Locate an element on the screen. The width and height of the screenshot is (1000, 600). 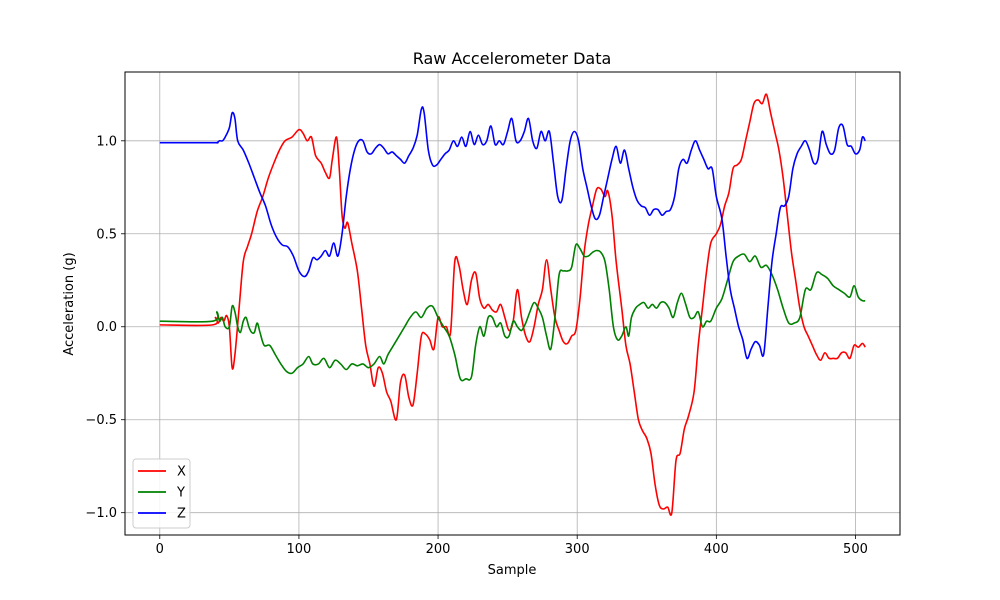
legend: XYZ is located at coordinates (161, 493).